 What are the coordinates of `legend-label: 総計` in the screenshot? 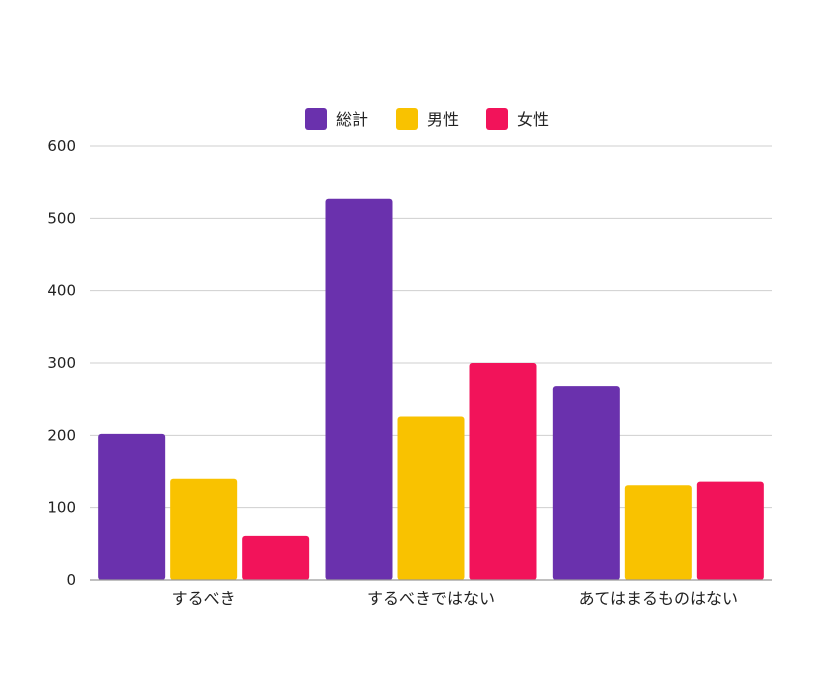 It's located at (352, 119).